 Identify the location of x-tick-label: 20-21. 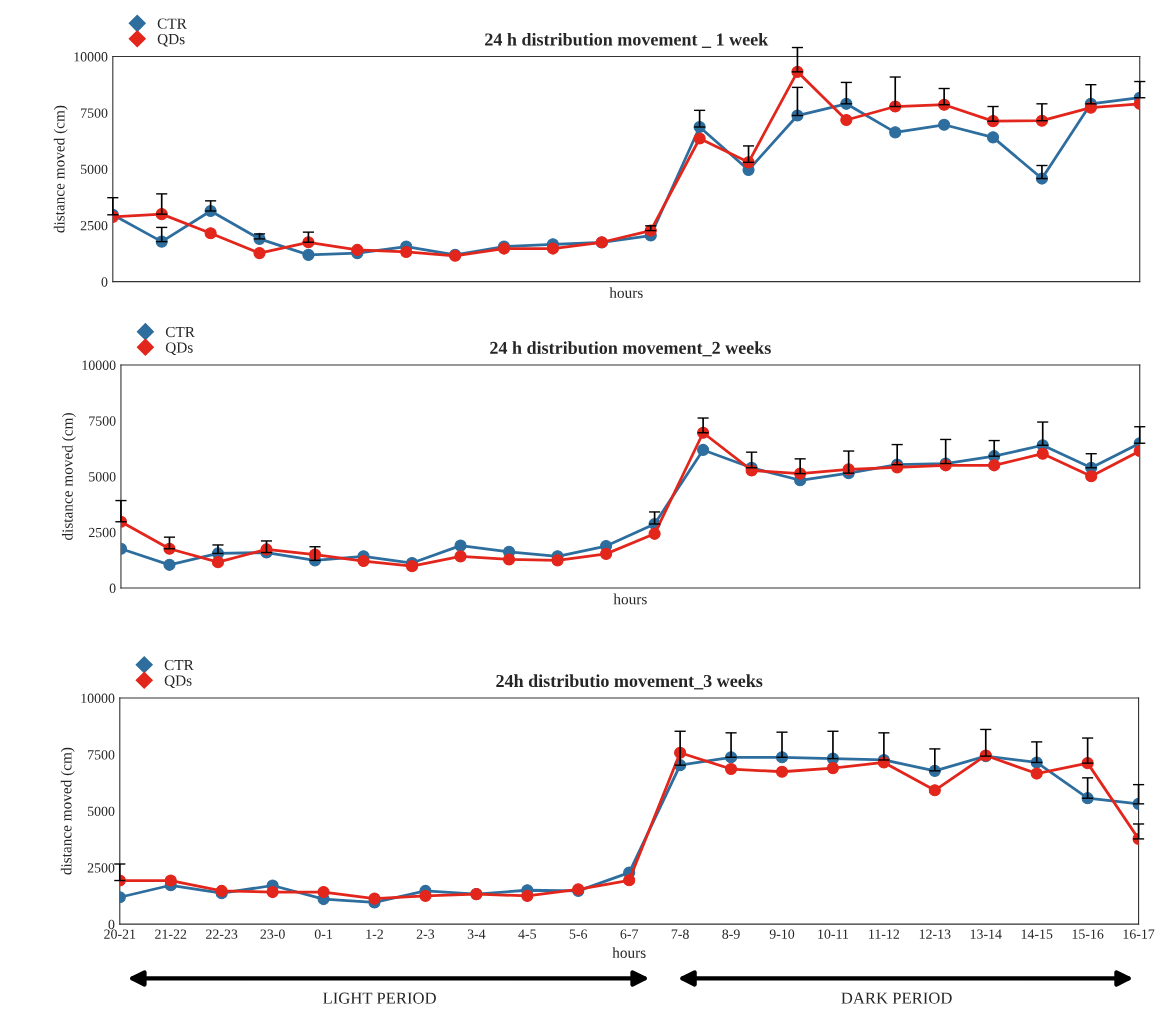
(120, 934).